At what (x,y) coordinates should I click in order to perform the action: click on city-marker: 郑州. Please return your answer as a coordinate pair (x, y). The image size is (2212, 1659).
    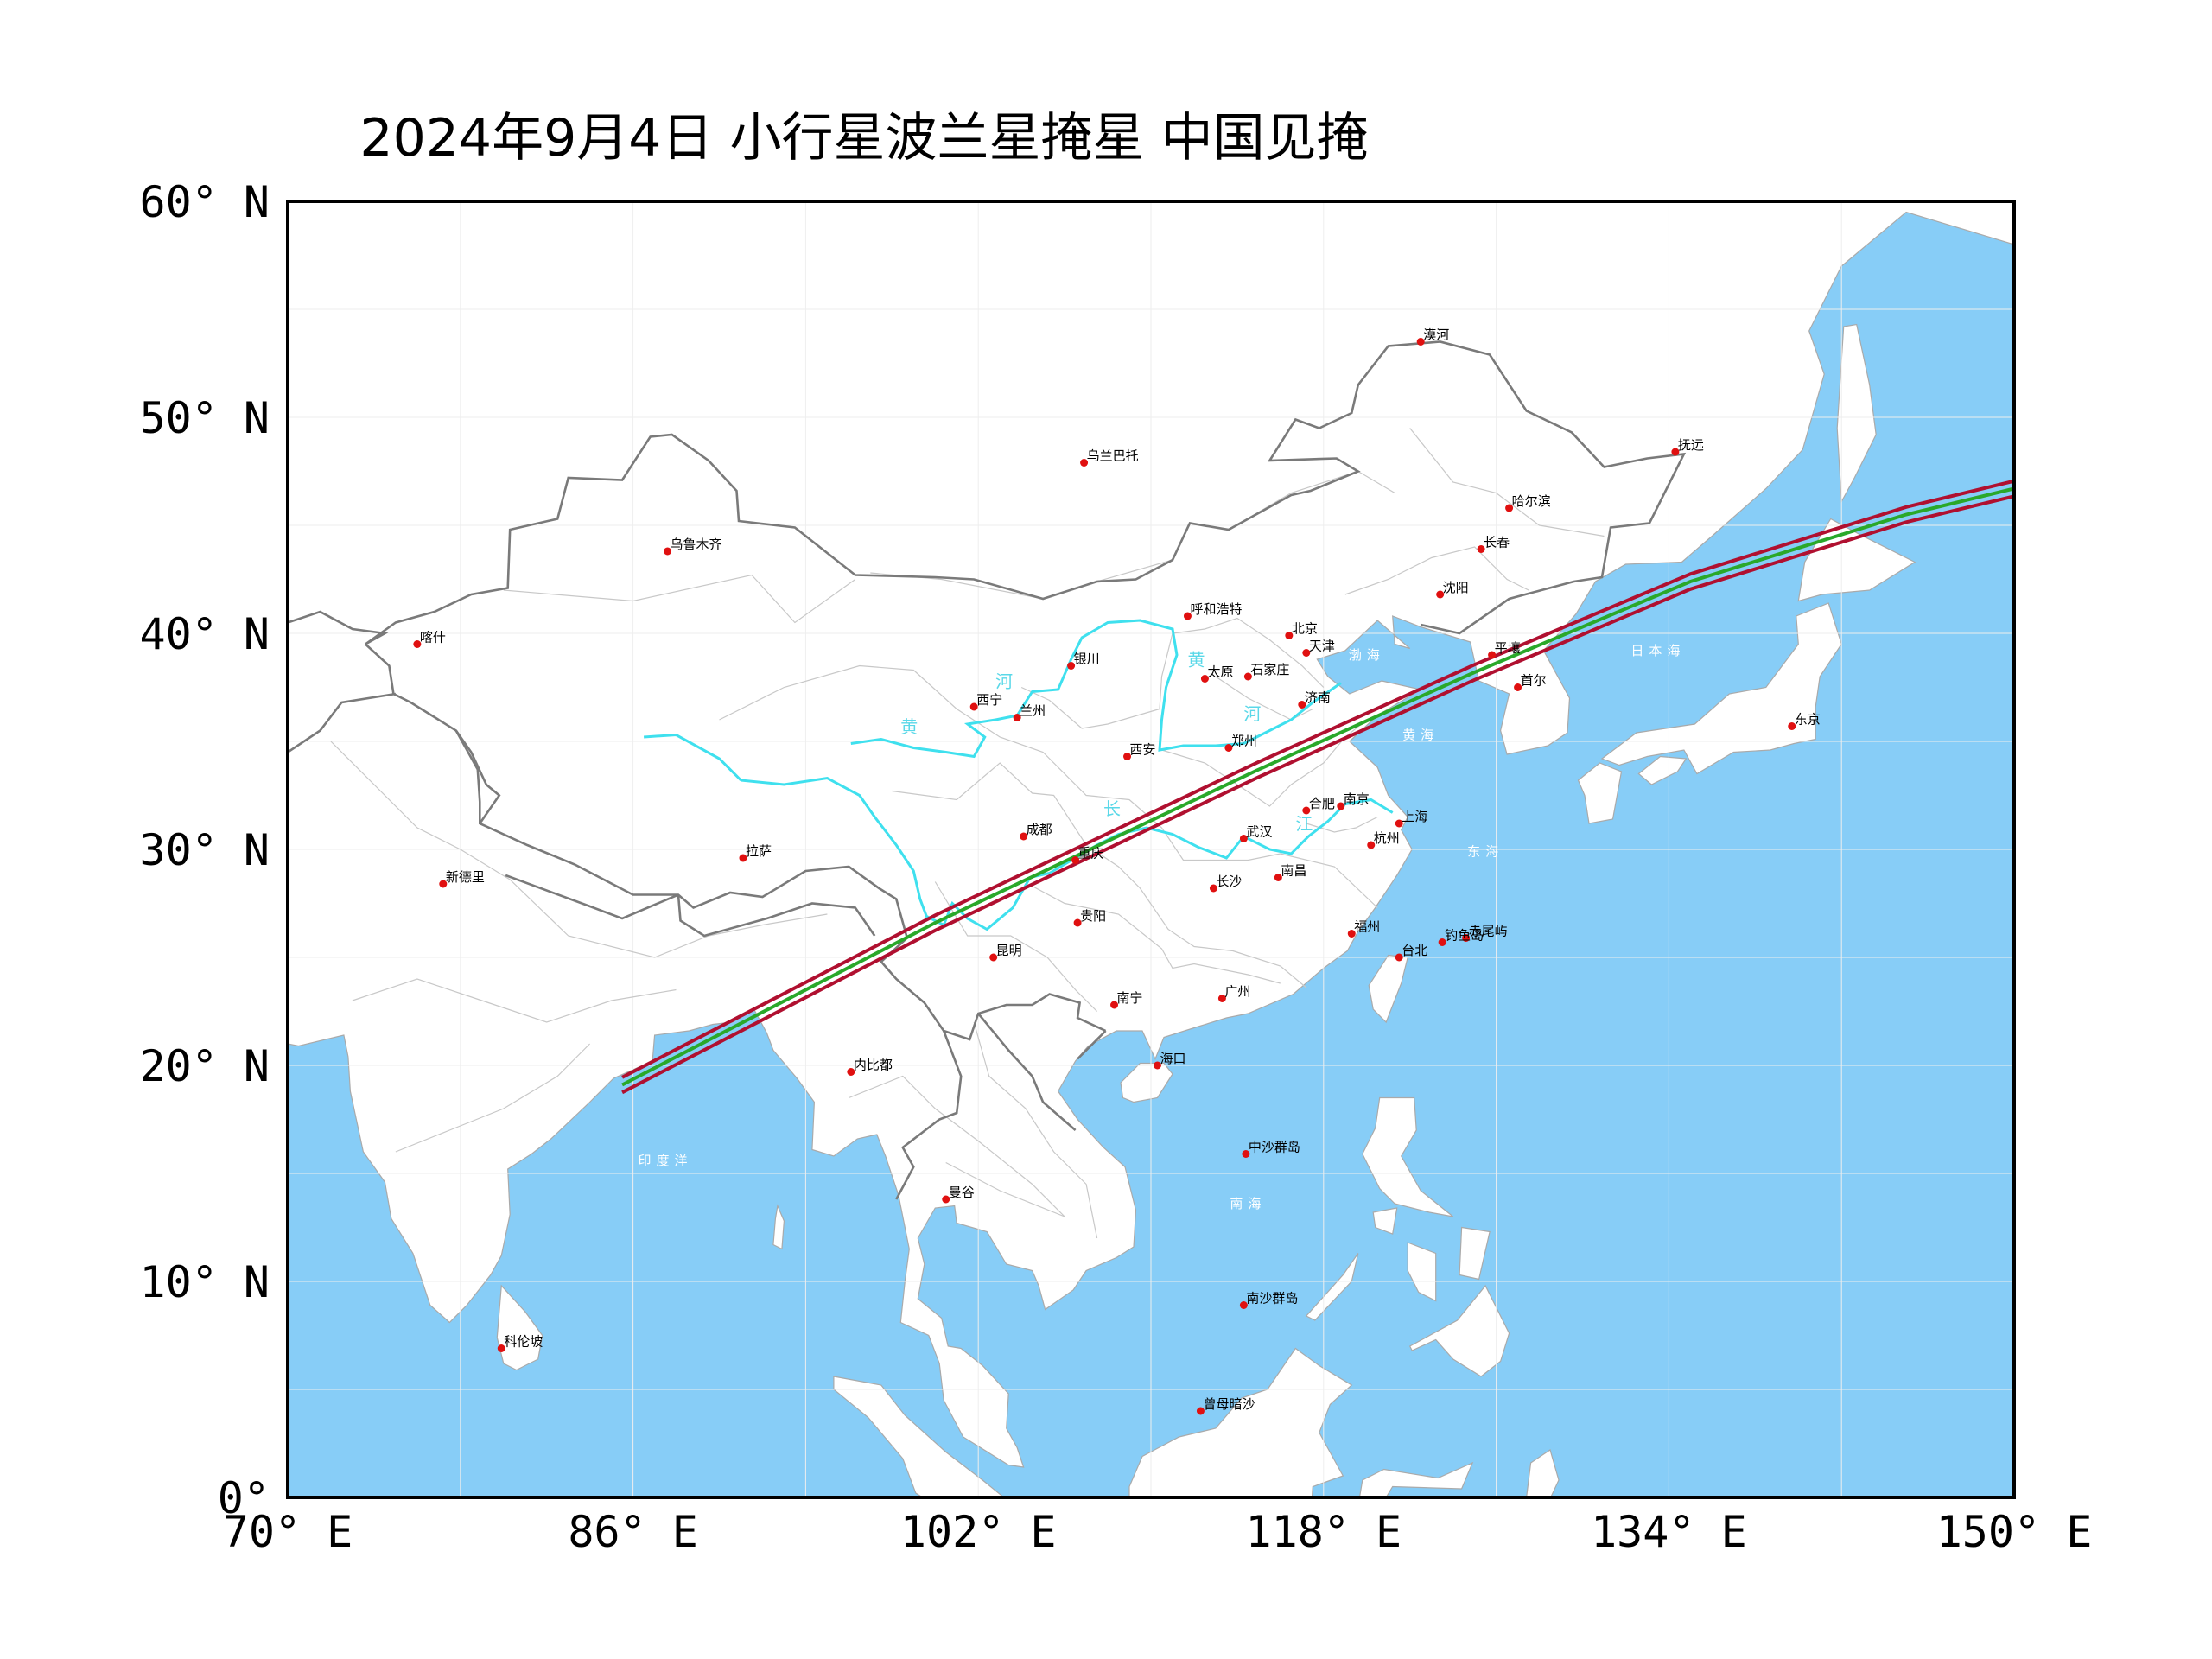
    Looking at the image, I should click on (1240, 743).